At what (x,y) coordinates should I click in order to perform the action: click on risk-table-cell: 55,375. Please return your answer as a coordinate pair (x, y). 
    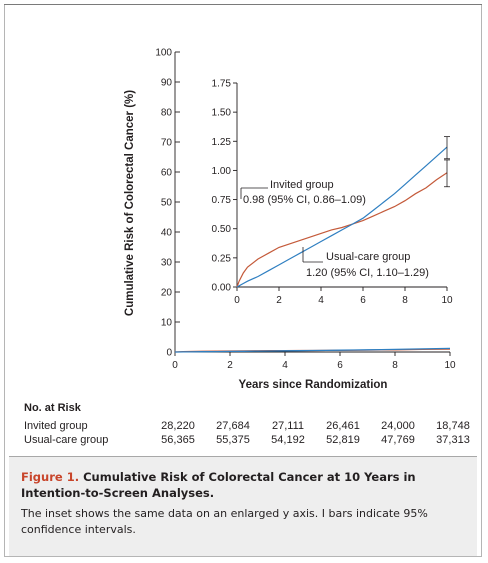
    Looking at the image, I should click on (233, 440).